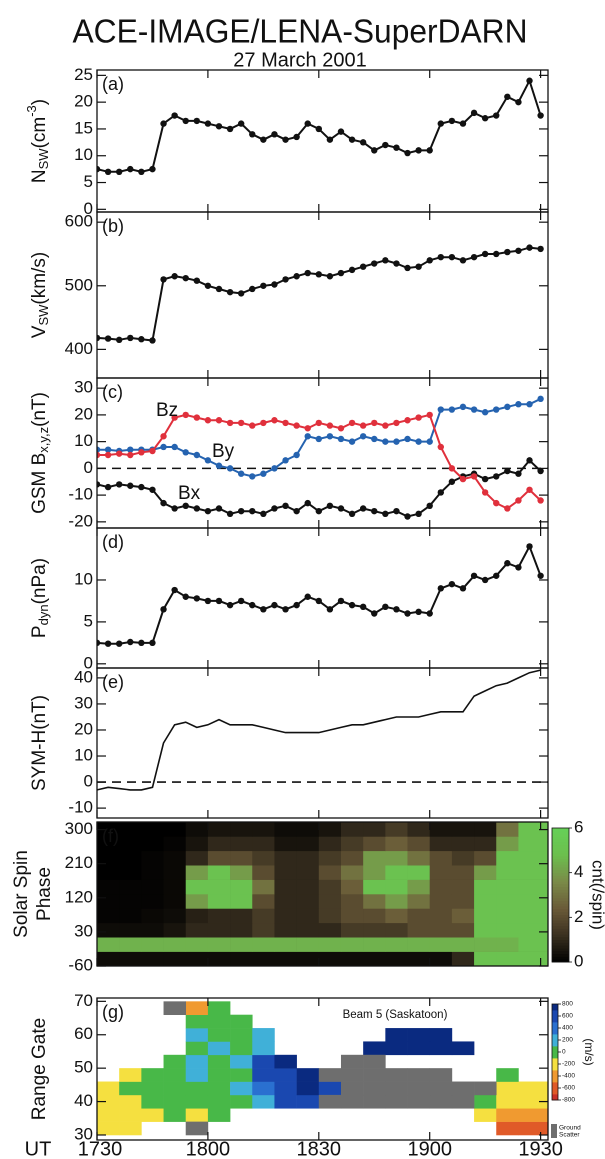 The width and height of the screenshot is (605, 1159). I want to click on y-axis-label-part: GSM B, so click(39, 483).